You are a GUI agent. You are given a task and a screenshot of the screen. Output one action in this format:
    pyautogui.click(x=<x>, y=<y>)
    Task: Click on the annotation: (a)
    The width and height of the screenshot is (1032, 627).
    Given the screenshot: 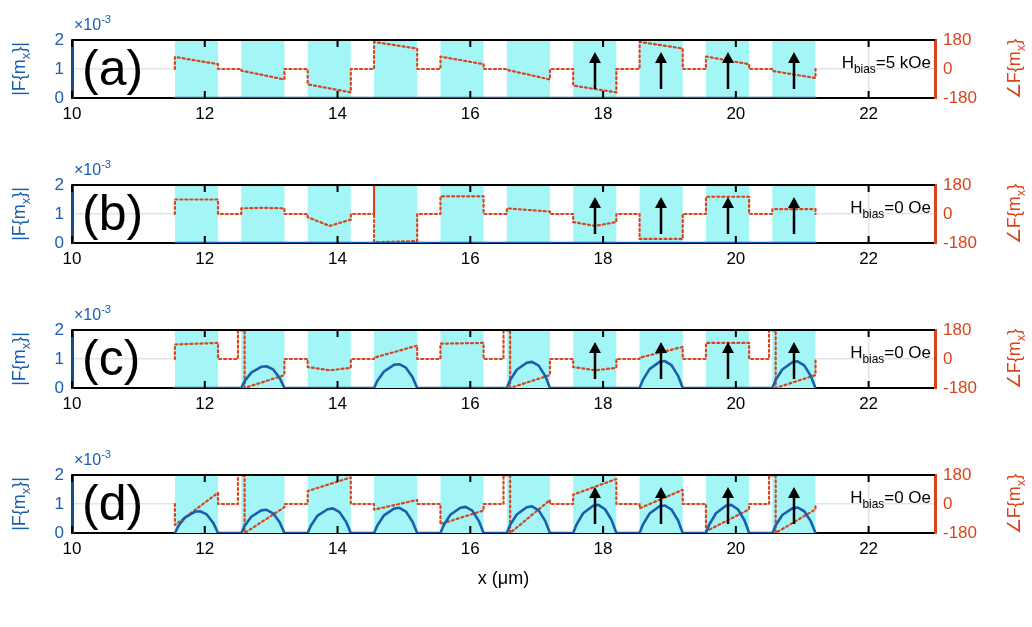 What is the action you would take?
    pyautogui.click(x=113, y=67)
    